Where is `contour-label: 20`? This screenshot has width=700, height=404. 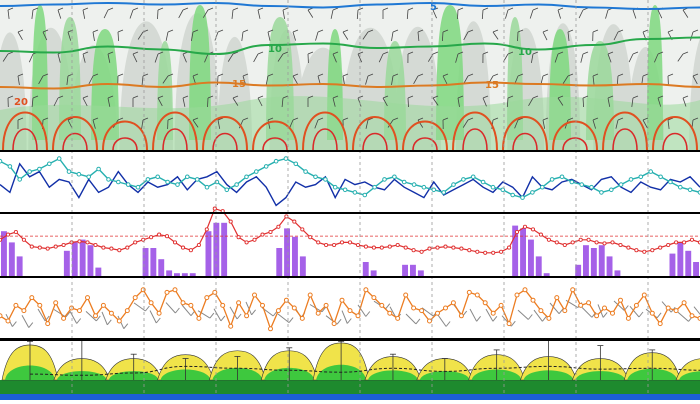 contour-label: 20 is located at coordinates (21, 102).